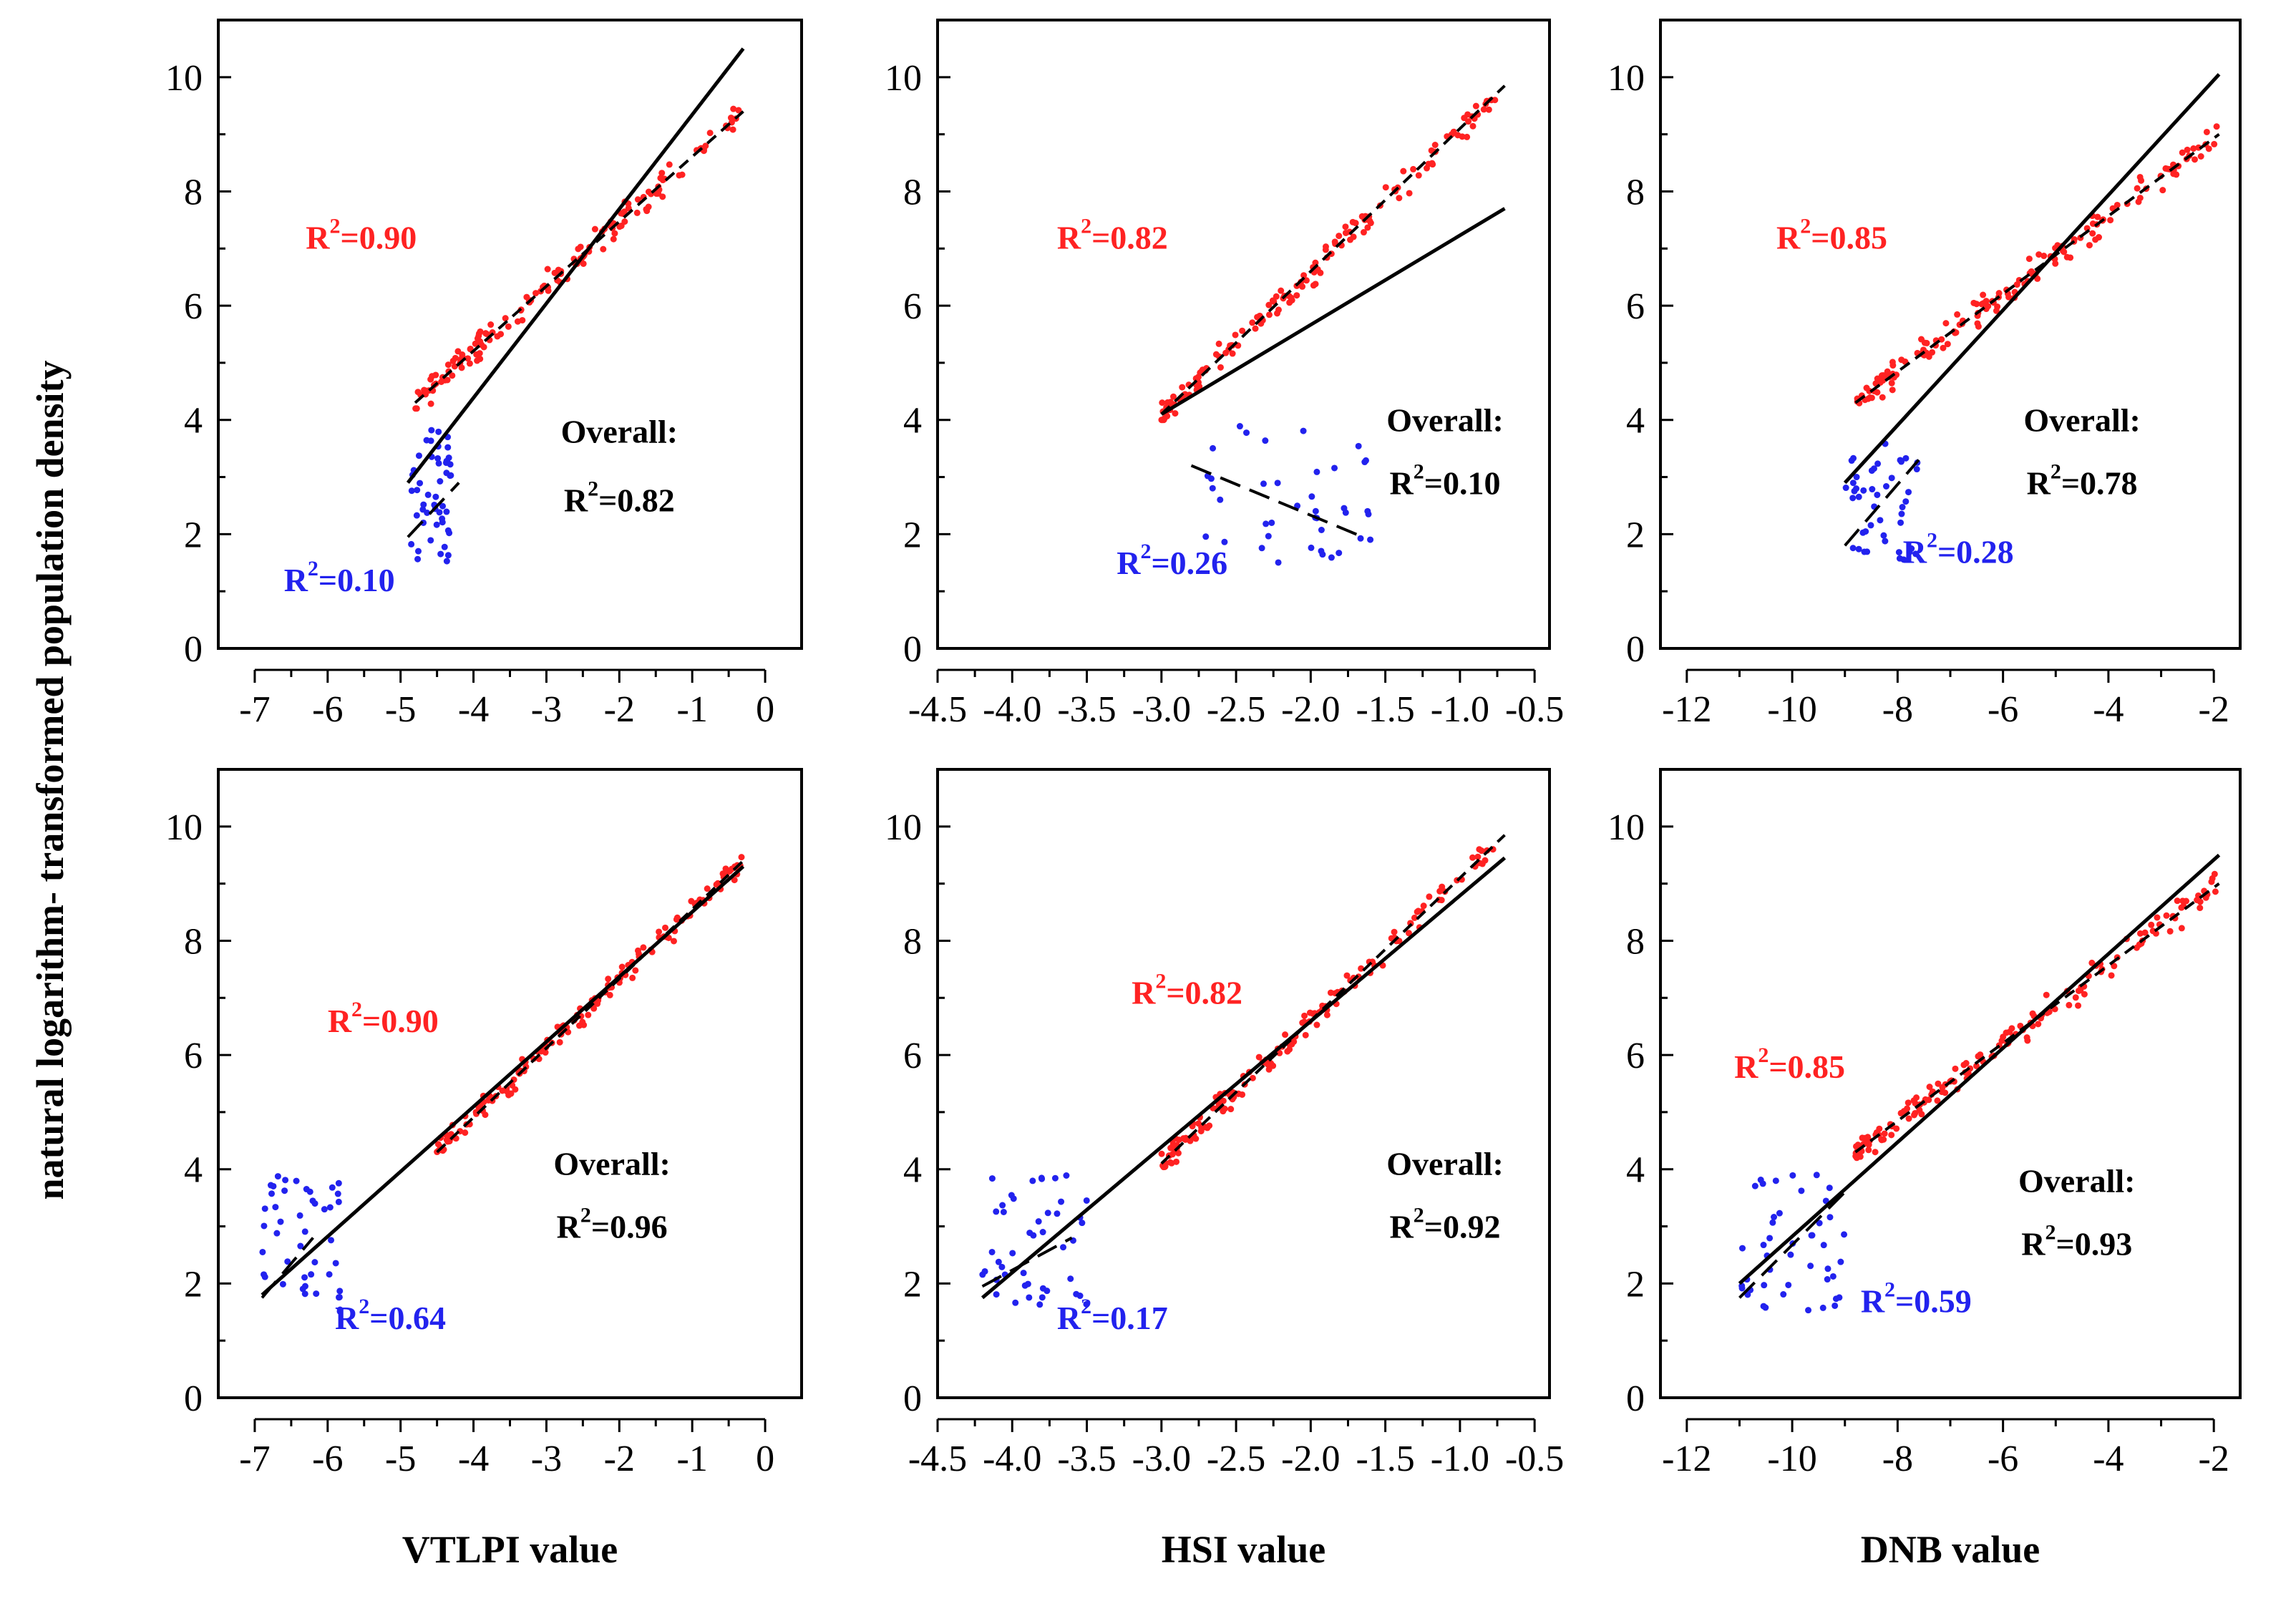  I want to click on x-tick-label: -8, so click(1897, 709).